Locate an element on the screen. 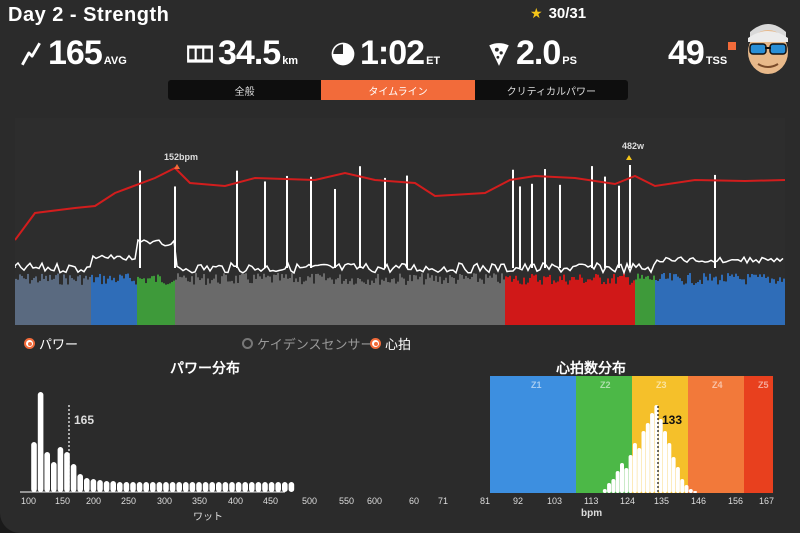  power-peak-label: 482w is located at coordinates (633, 146).